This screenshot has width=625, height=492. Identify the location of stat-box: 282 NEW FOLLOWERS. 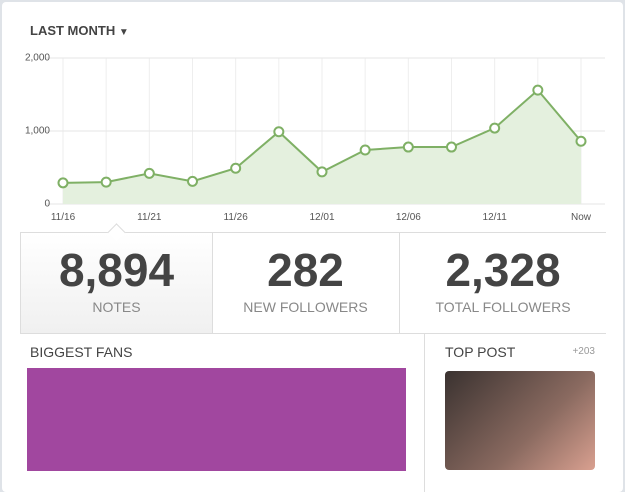
(305, 283).